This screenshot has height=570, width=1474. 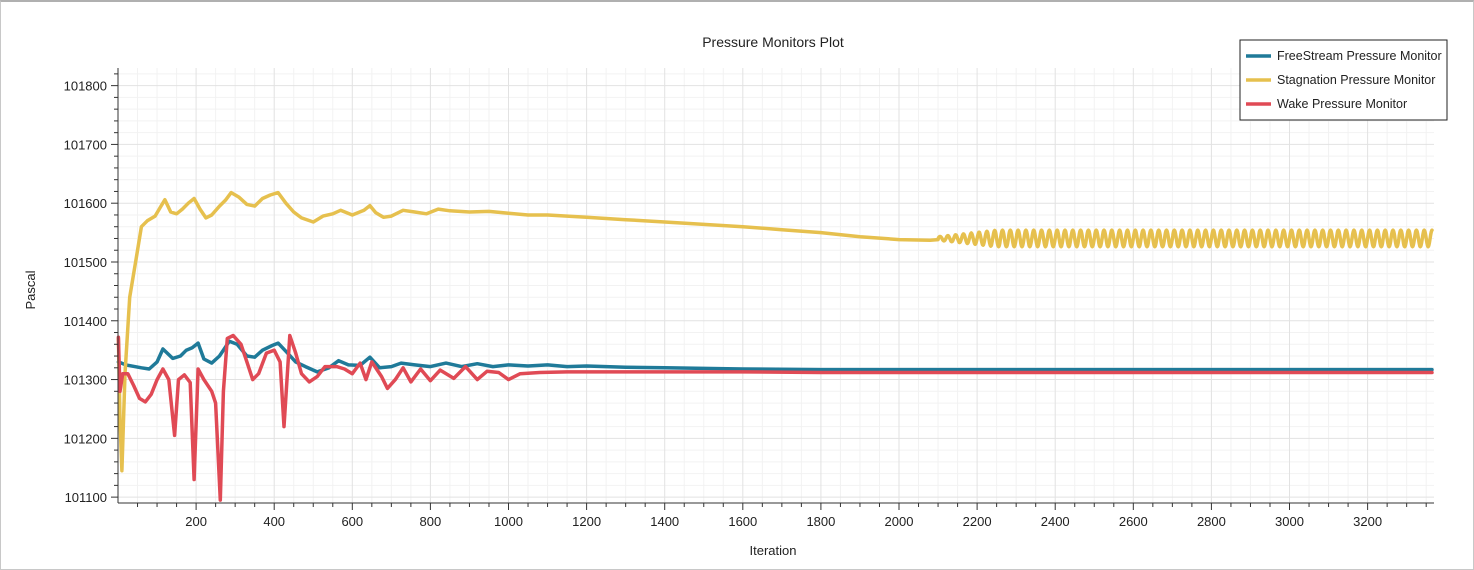 What do you see at coordinates (30, 289) in the screenshot?
I see `y-axis-label: Pascal` at bounding box center [30, 289].